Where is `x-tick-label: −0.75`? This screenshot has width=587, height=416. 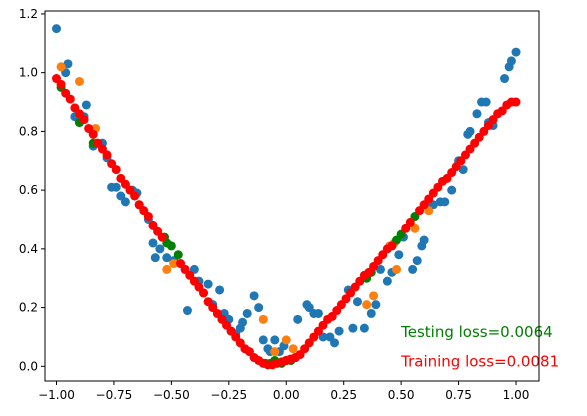
x-tick-label: −0.75 is located at coordinates (114, 395).